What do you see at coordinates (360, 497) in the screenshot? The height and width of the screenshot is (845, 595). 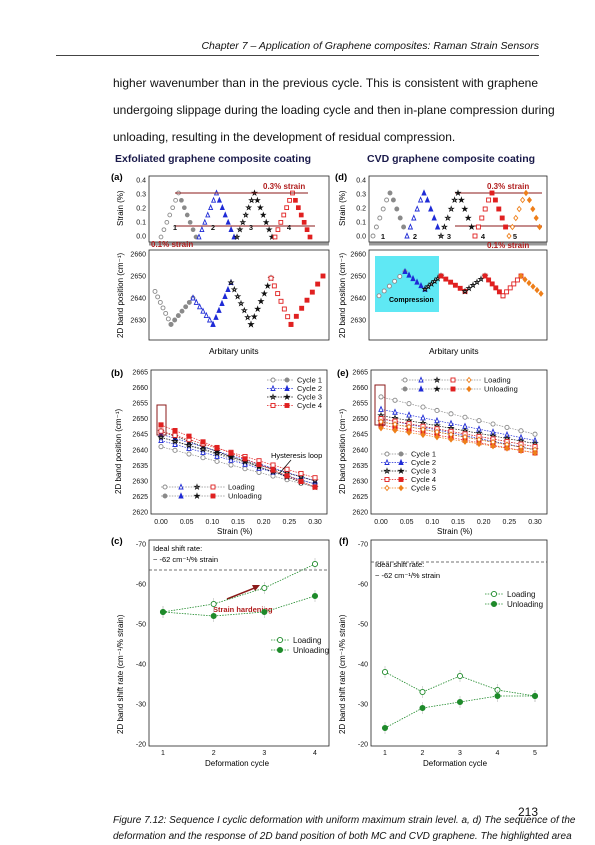 I see `y-tick-label: 2625` at bounding box center [360, 497].